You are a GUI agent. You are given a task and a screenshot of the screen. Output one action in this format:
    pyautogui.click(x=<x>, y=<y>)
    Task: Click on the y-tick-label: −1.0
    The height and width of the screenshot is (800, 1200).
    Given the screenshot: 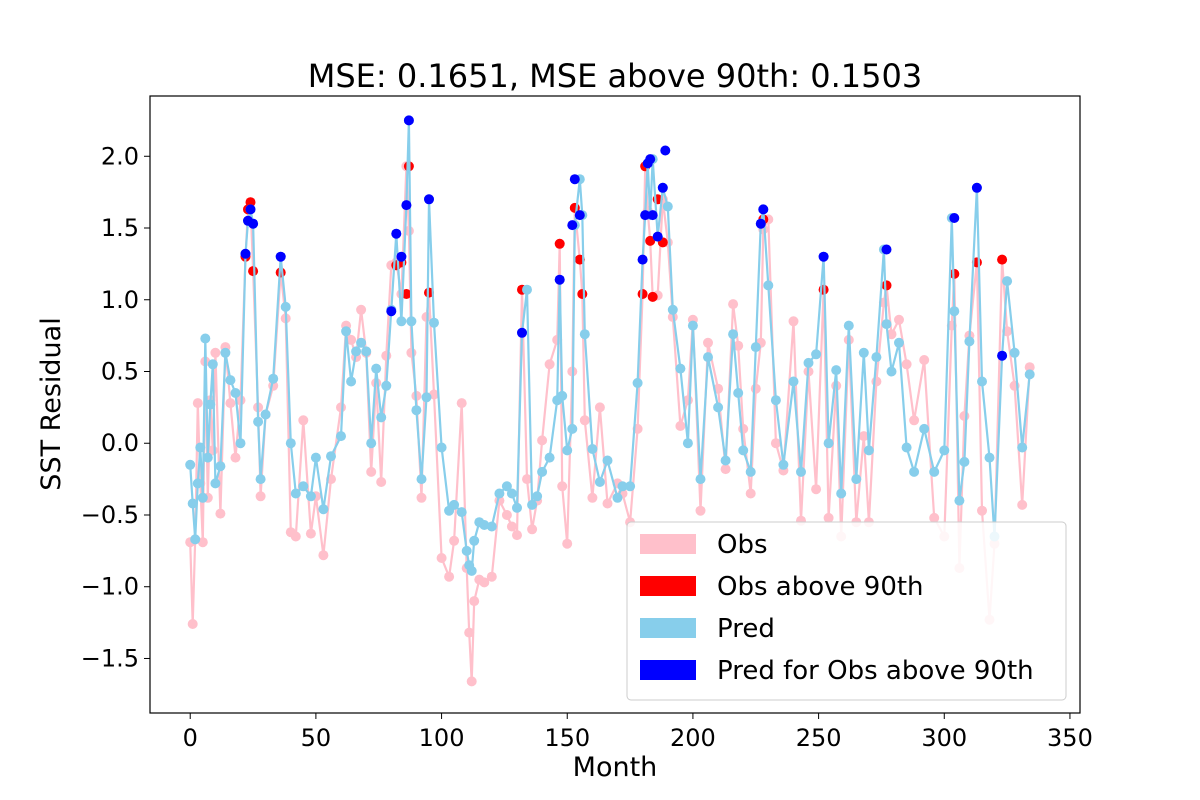 What is the action you would take?
    pyautogui.click(x=110, y=587)
    